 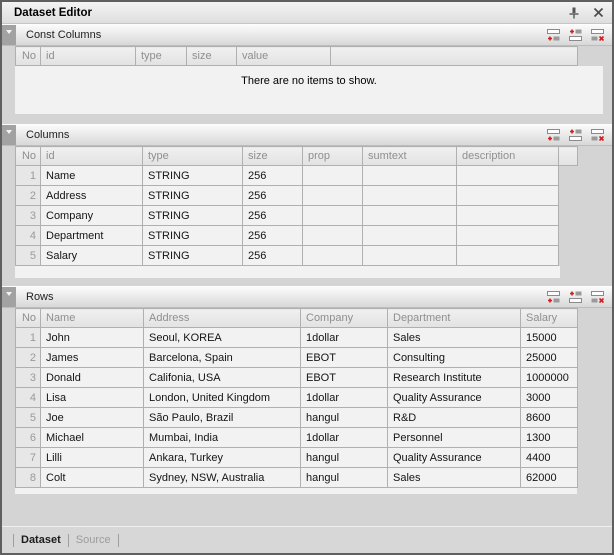 I want to click on const-columns-collapse-button, so click(x=9, y=35).